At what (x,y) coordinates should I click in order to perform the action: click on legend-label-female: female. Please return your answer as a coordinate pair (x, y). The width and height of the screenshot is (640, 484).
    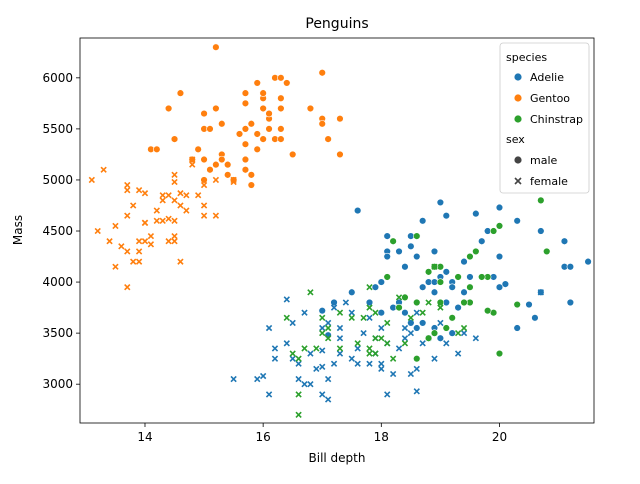
    Looking at the image, I should click on (549, 181).